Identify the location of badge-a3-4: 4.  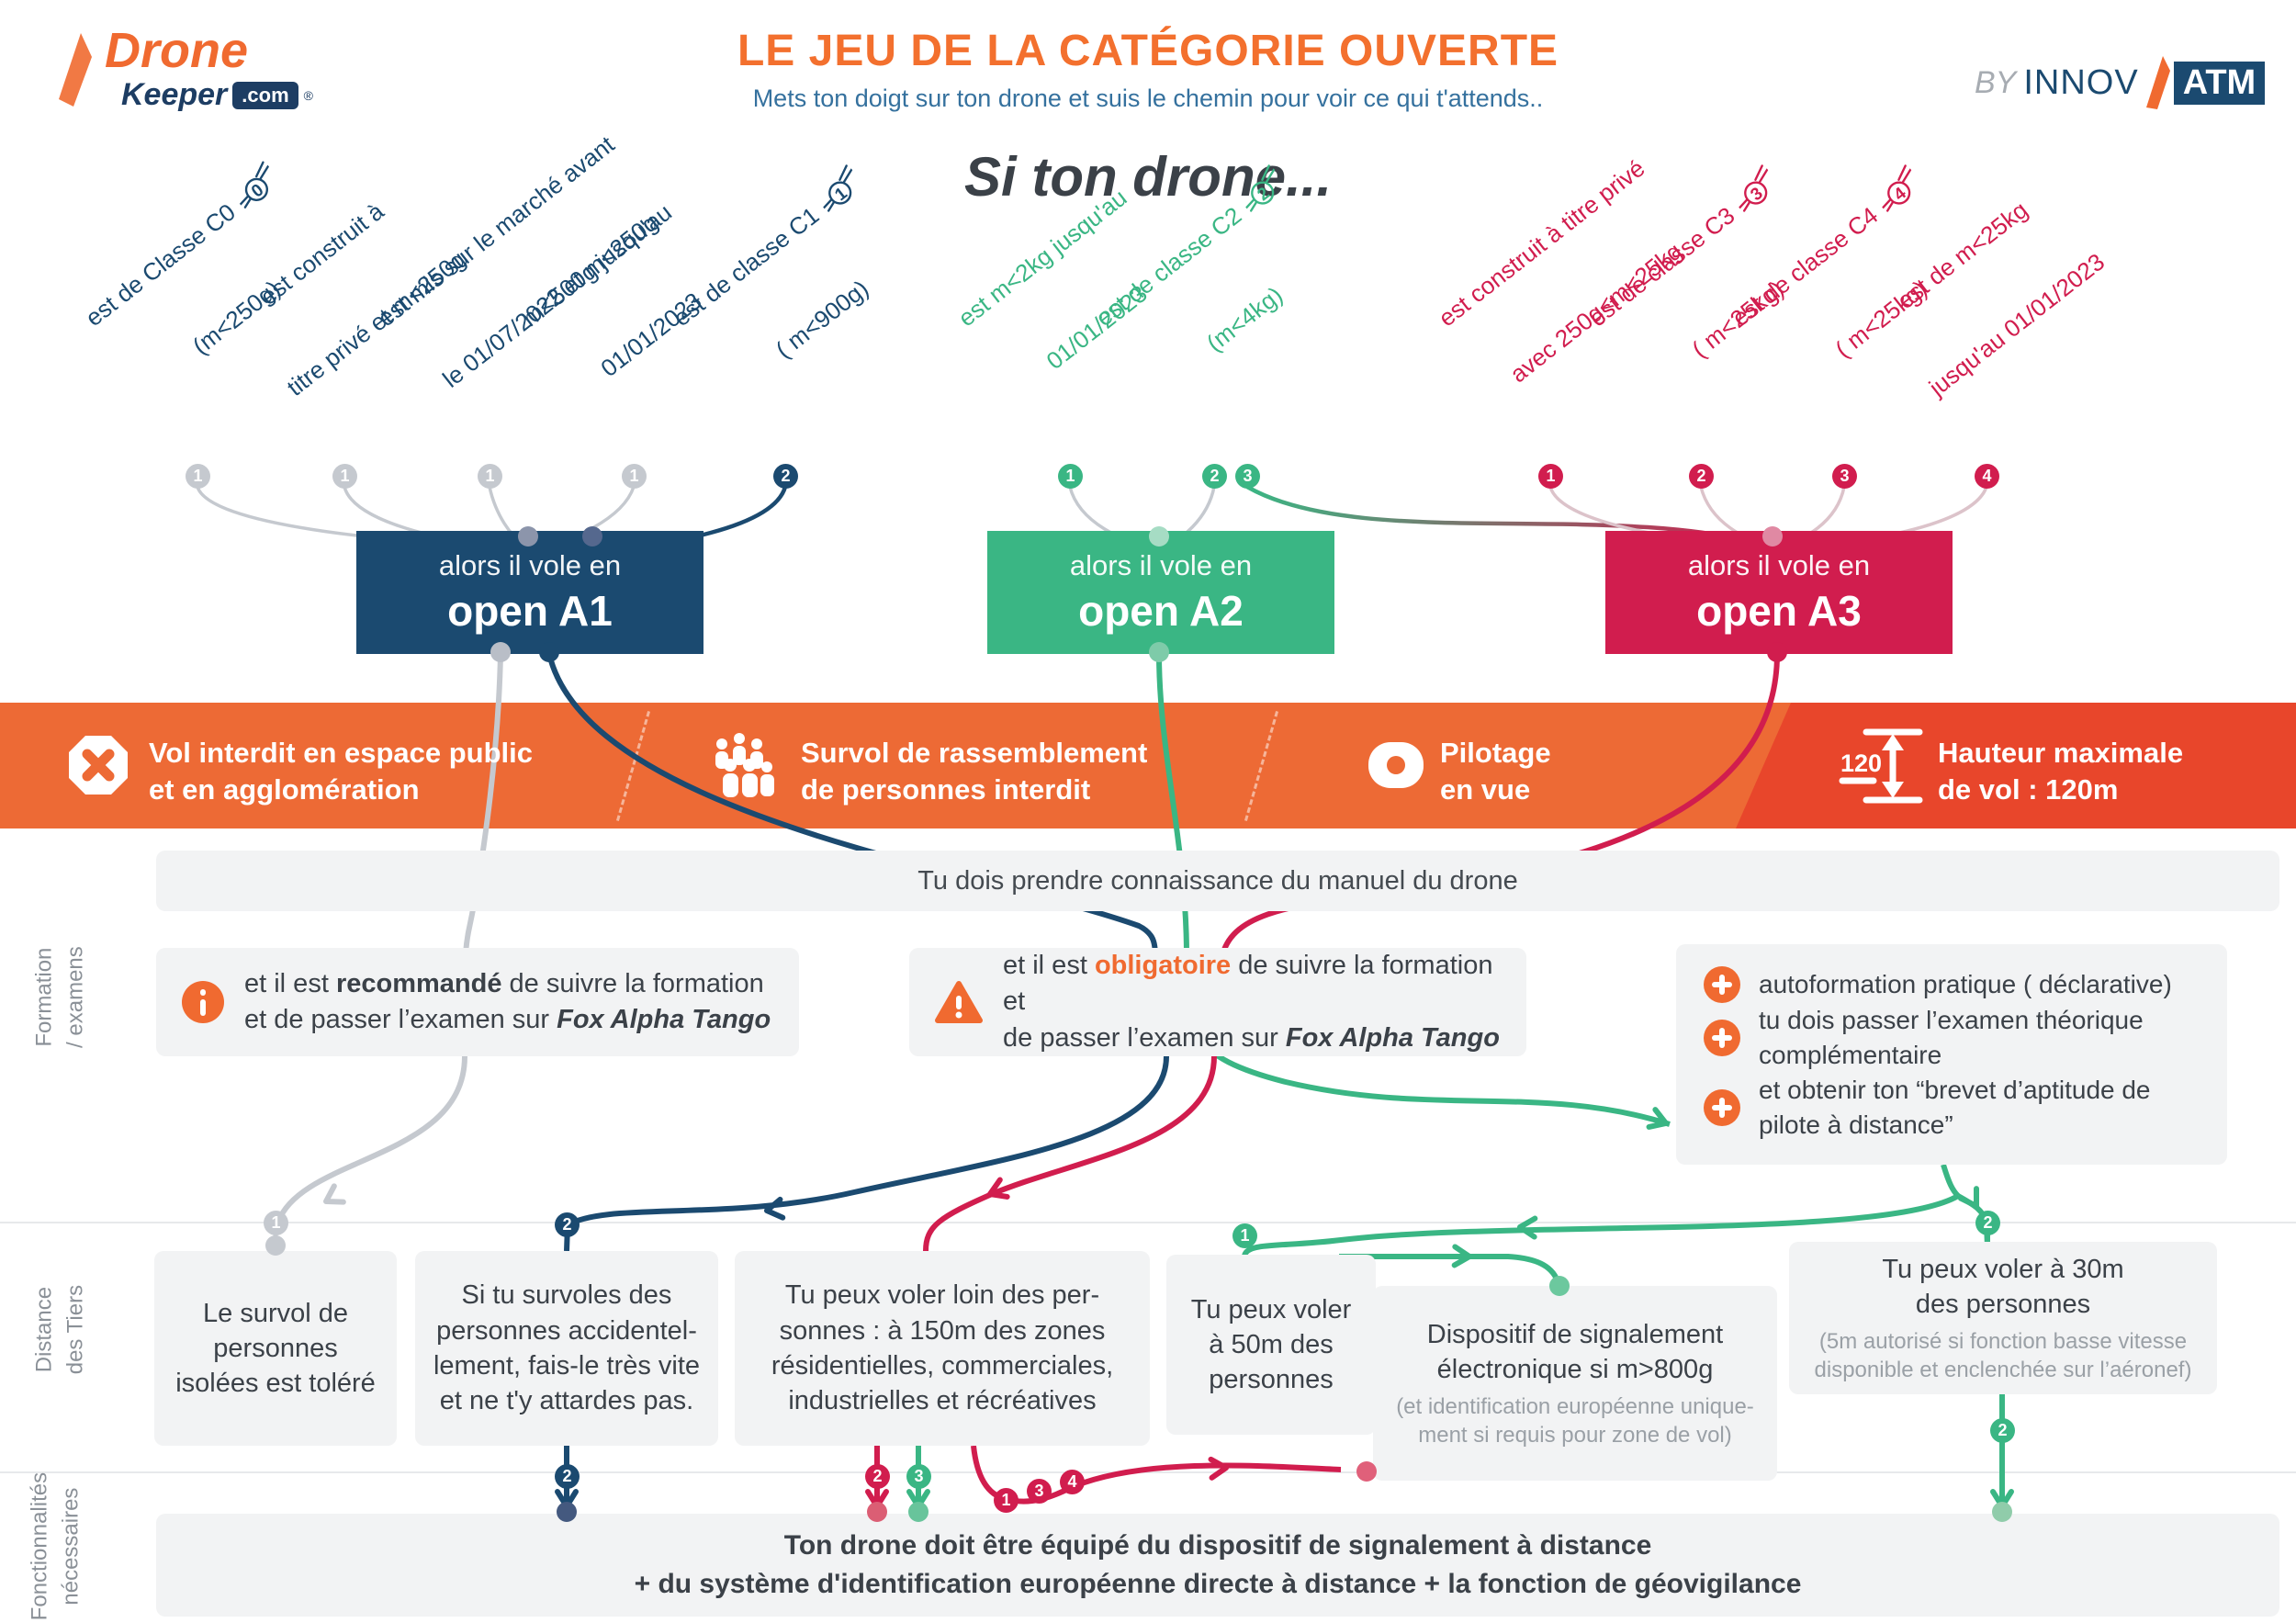
(1987, 476).